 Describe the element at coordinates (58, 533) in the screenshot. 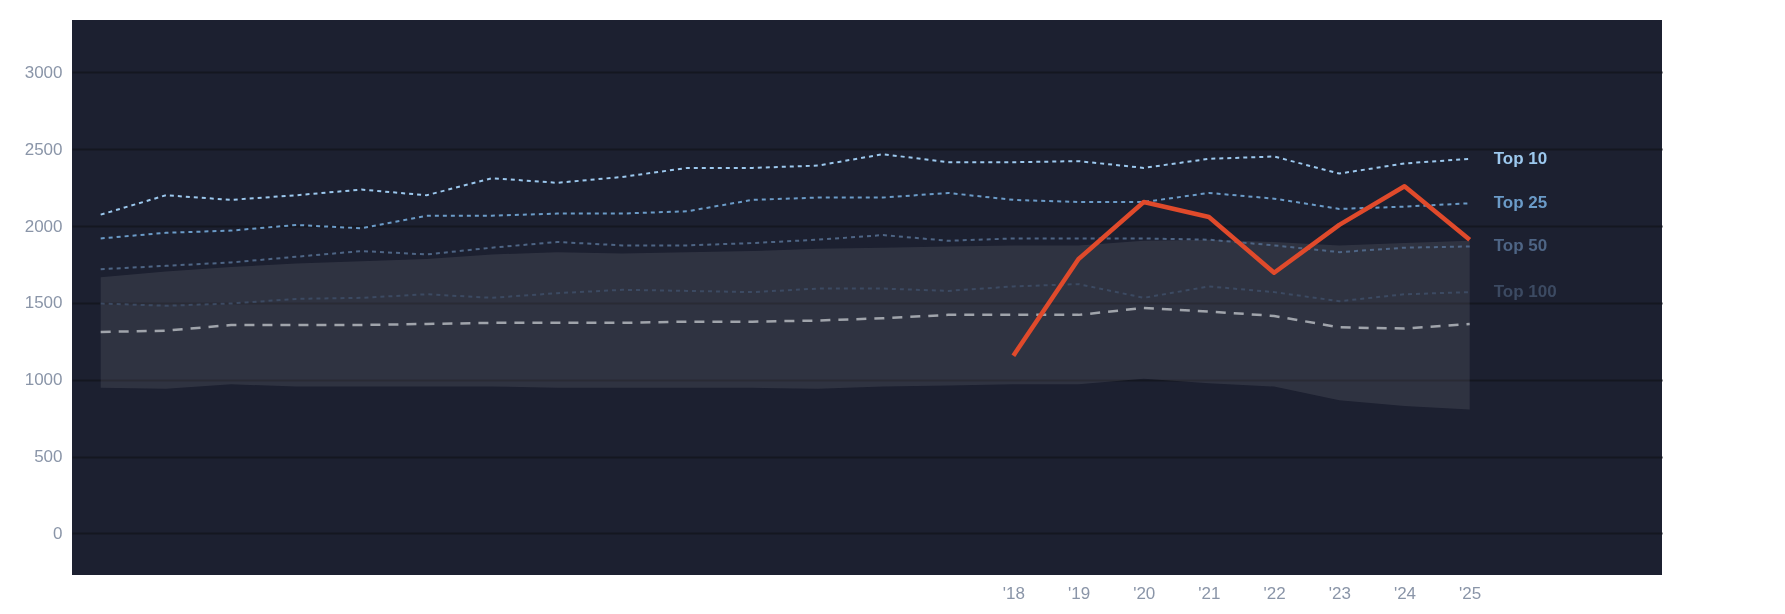

I see `y-tick-label: 0` at that location.